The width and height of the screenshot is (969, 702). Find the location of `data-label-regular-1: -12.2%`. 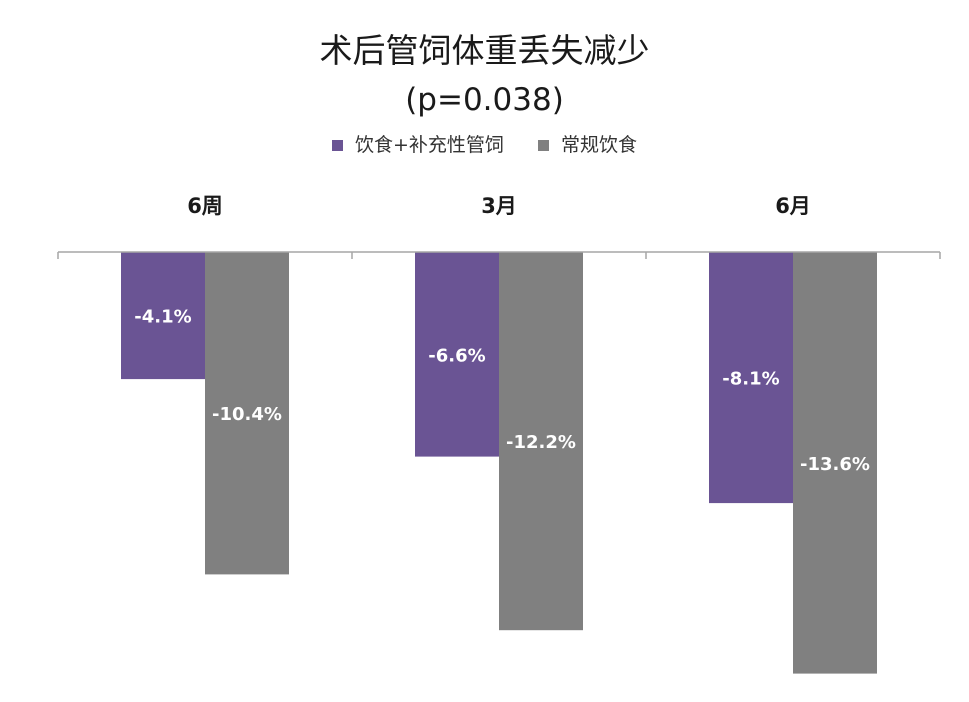

data-label-regular-1: -12.2% is located at coordinates (541, 442).